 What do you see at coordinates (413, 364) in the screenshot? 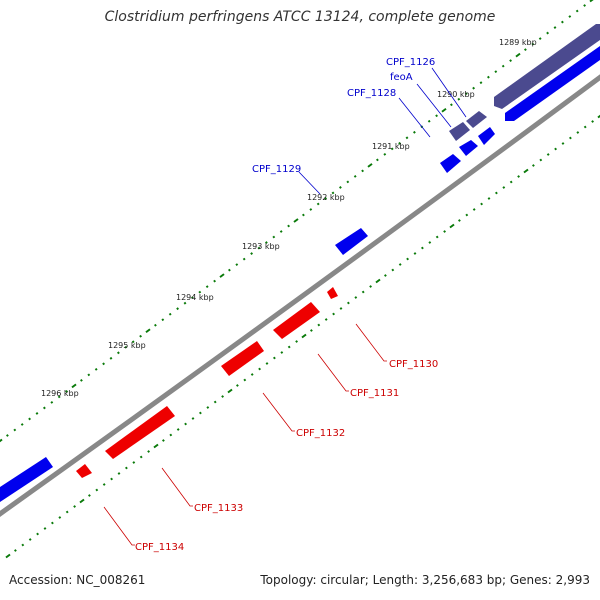
I see `gene-label-cpf-1130: CPF_1130` at bounding box center [413, 364].